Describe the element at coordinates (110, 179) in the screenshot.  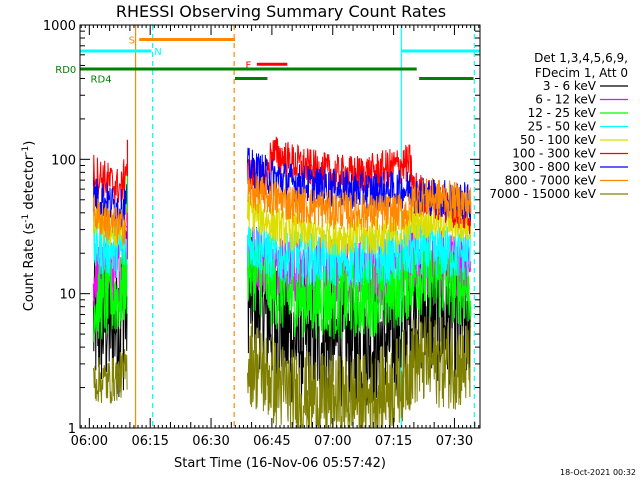
I see `series-line-5-seg1` at that location.